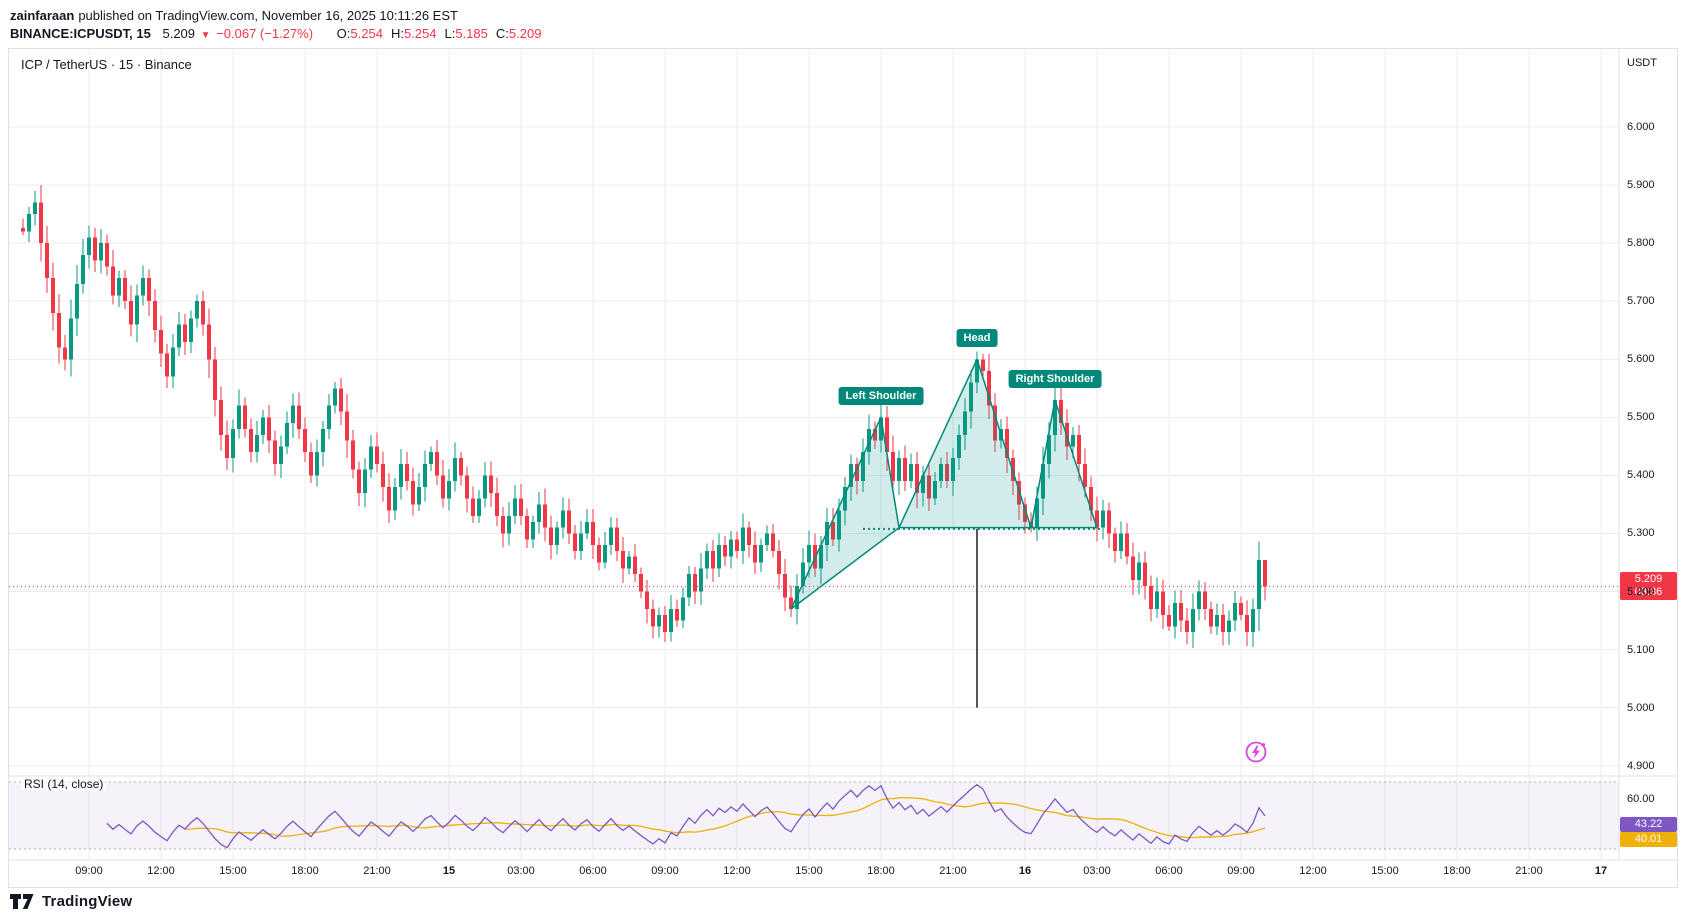 This screenshot has height=920, width=1686. What do you see at coordinates (397, 33) in the screenshot?
I see `high-label: H:` at bounding box center [397, 33].